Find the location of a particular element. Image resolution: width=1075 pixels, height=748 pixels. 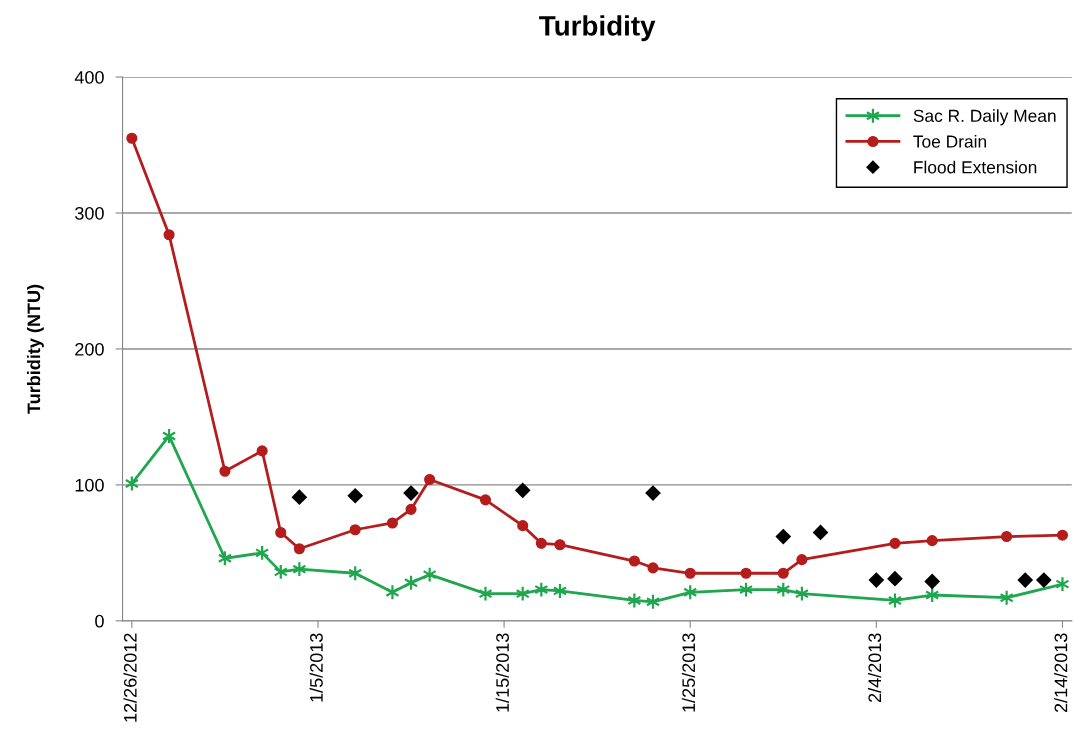

chart-title: Turbidity is located at coordinates (597, 28).